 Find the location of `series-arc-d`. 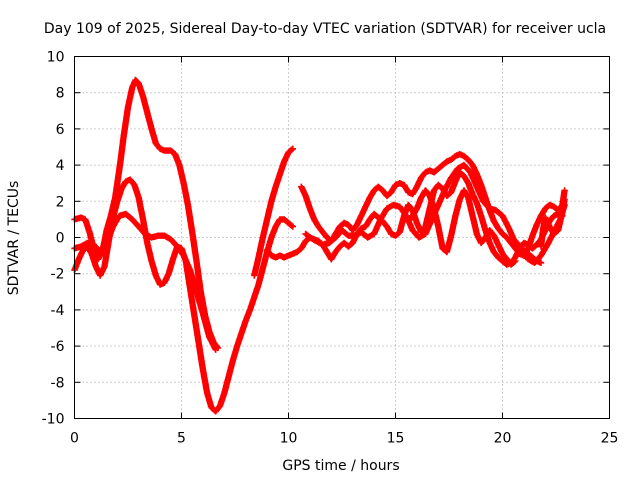

series-arc-d is located at coordinates (273, 212).